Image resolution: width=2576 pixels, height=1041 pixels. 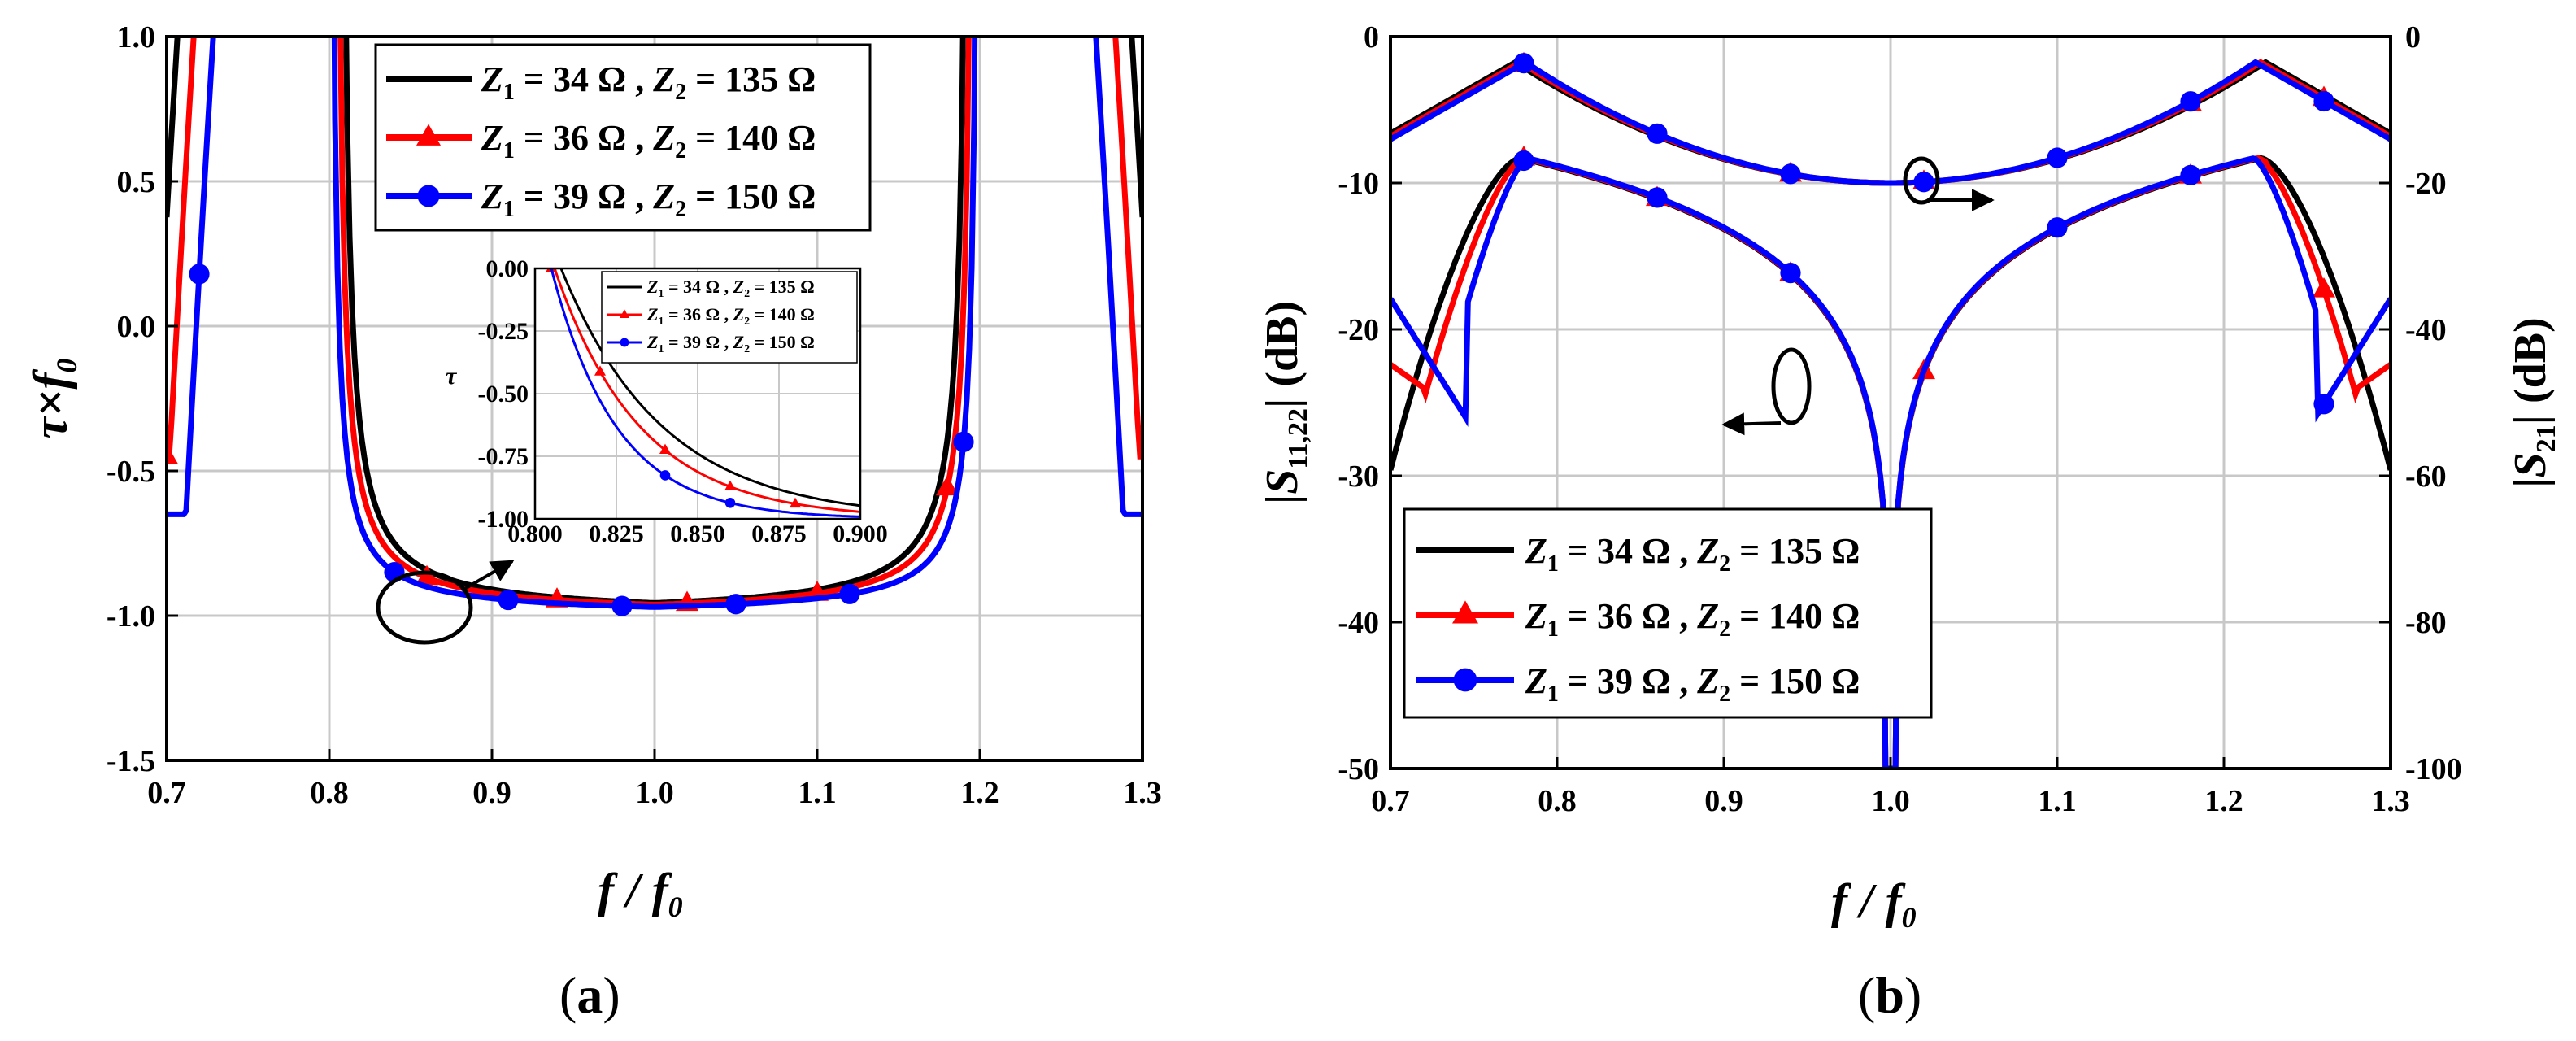 I want to click on chart-a-zoom-ellipse, so click(x=425, y=608).